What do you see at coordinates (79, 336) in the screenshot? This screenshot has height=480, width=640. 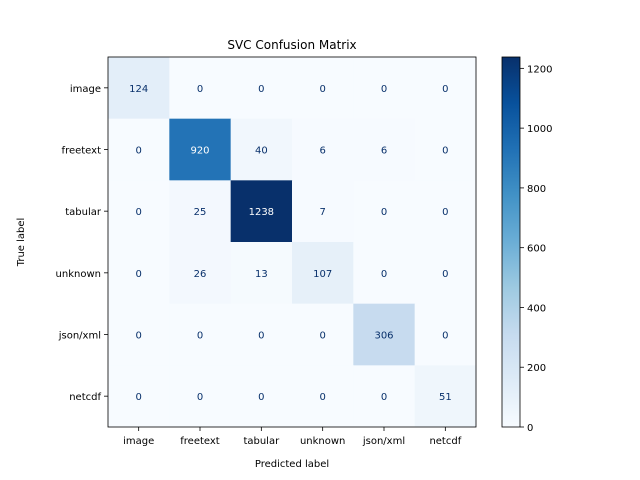 I see `y-tick-label: json/xml` at bounding box center [79, 336].